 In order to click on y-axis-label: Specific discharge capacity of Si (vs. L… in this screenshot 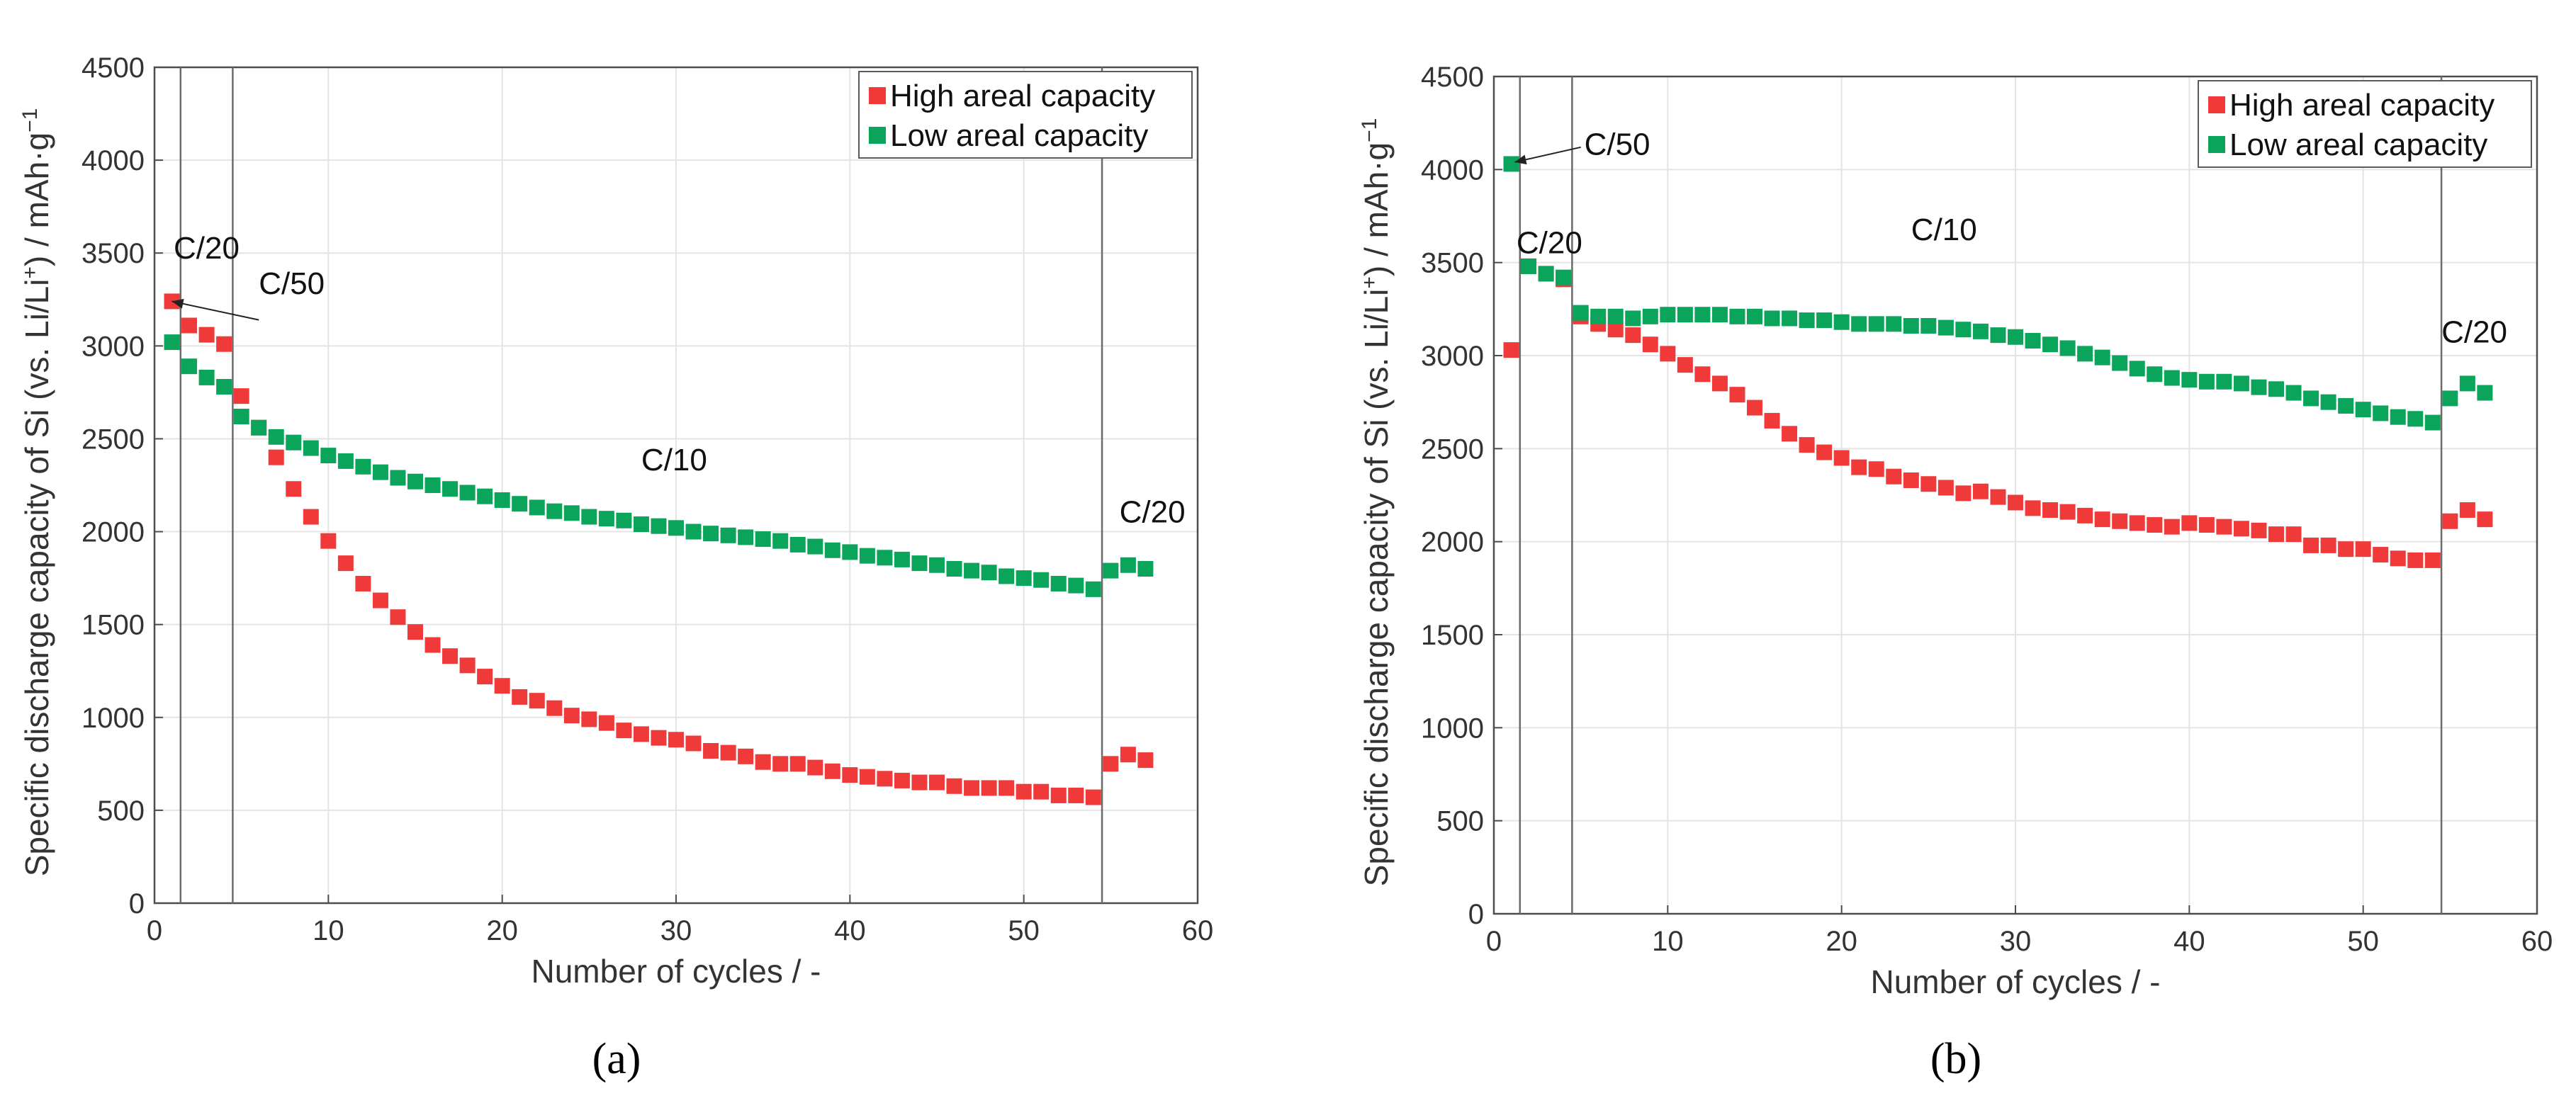, I will do `click(1376, 502)`.